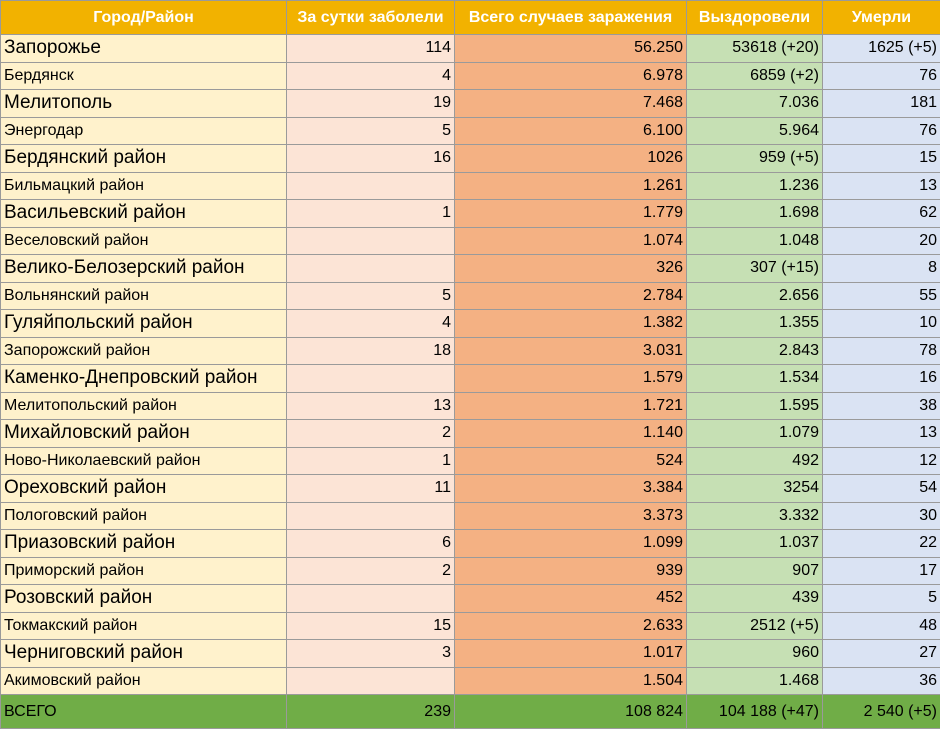 This screenshot has height=729, width=940. What do you see at coordinates (755, 434) in the screenshot?
I see `cell-recovered: 1.079` at bounding box center [755, 434].